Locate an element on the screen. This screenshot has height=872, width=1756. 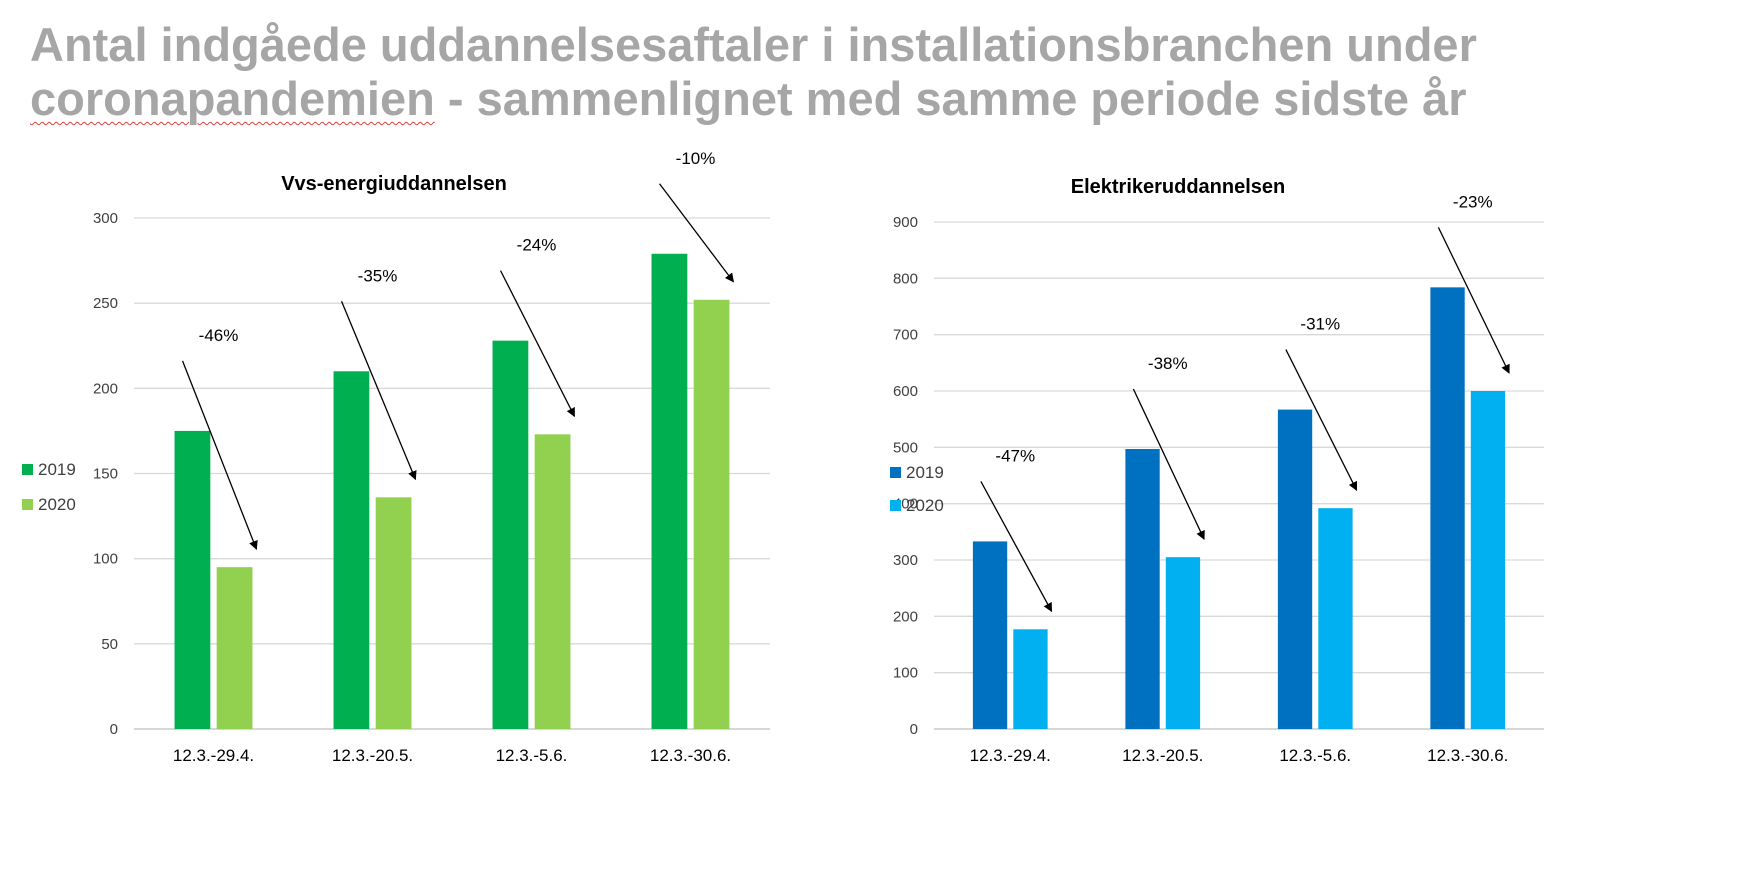
change-annotation: -35% is located at coordinates (378, 275).